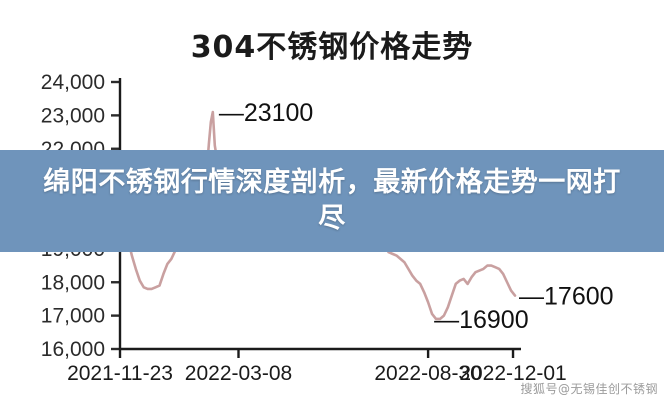  I want to click on x-tick-label: 2022-08-30, so click(427, 373).